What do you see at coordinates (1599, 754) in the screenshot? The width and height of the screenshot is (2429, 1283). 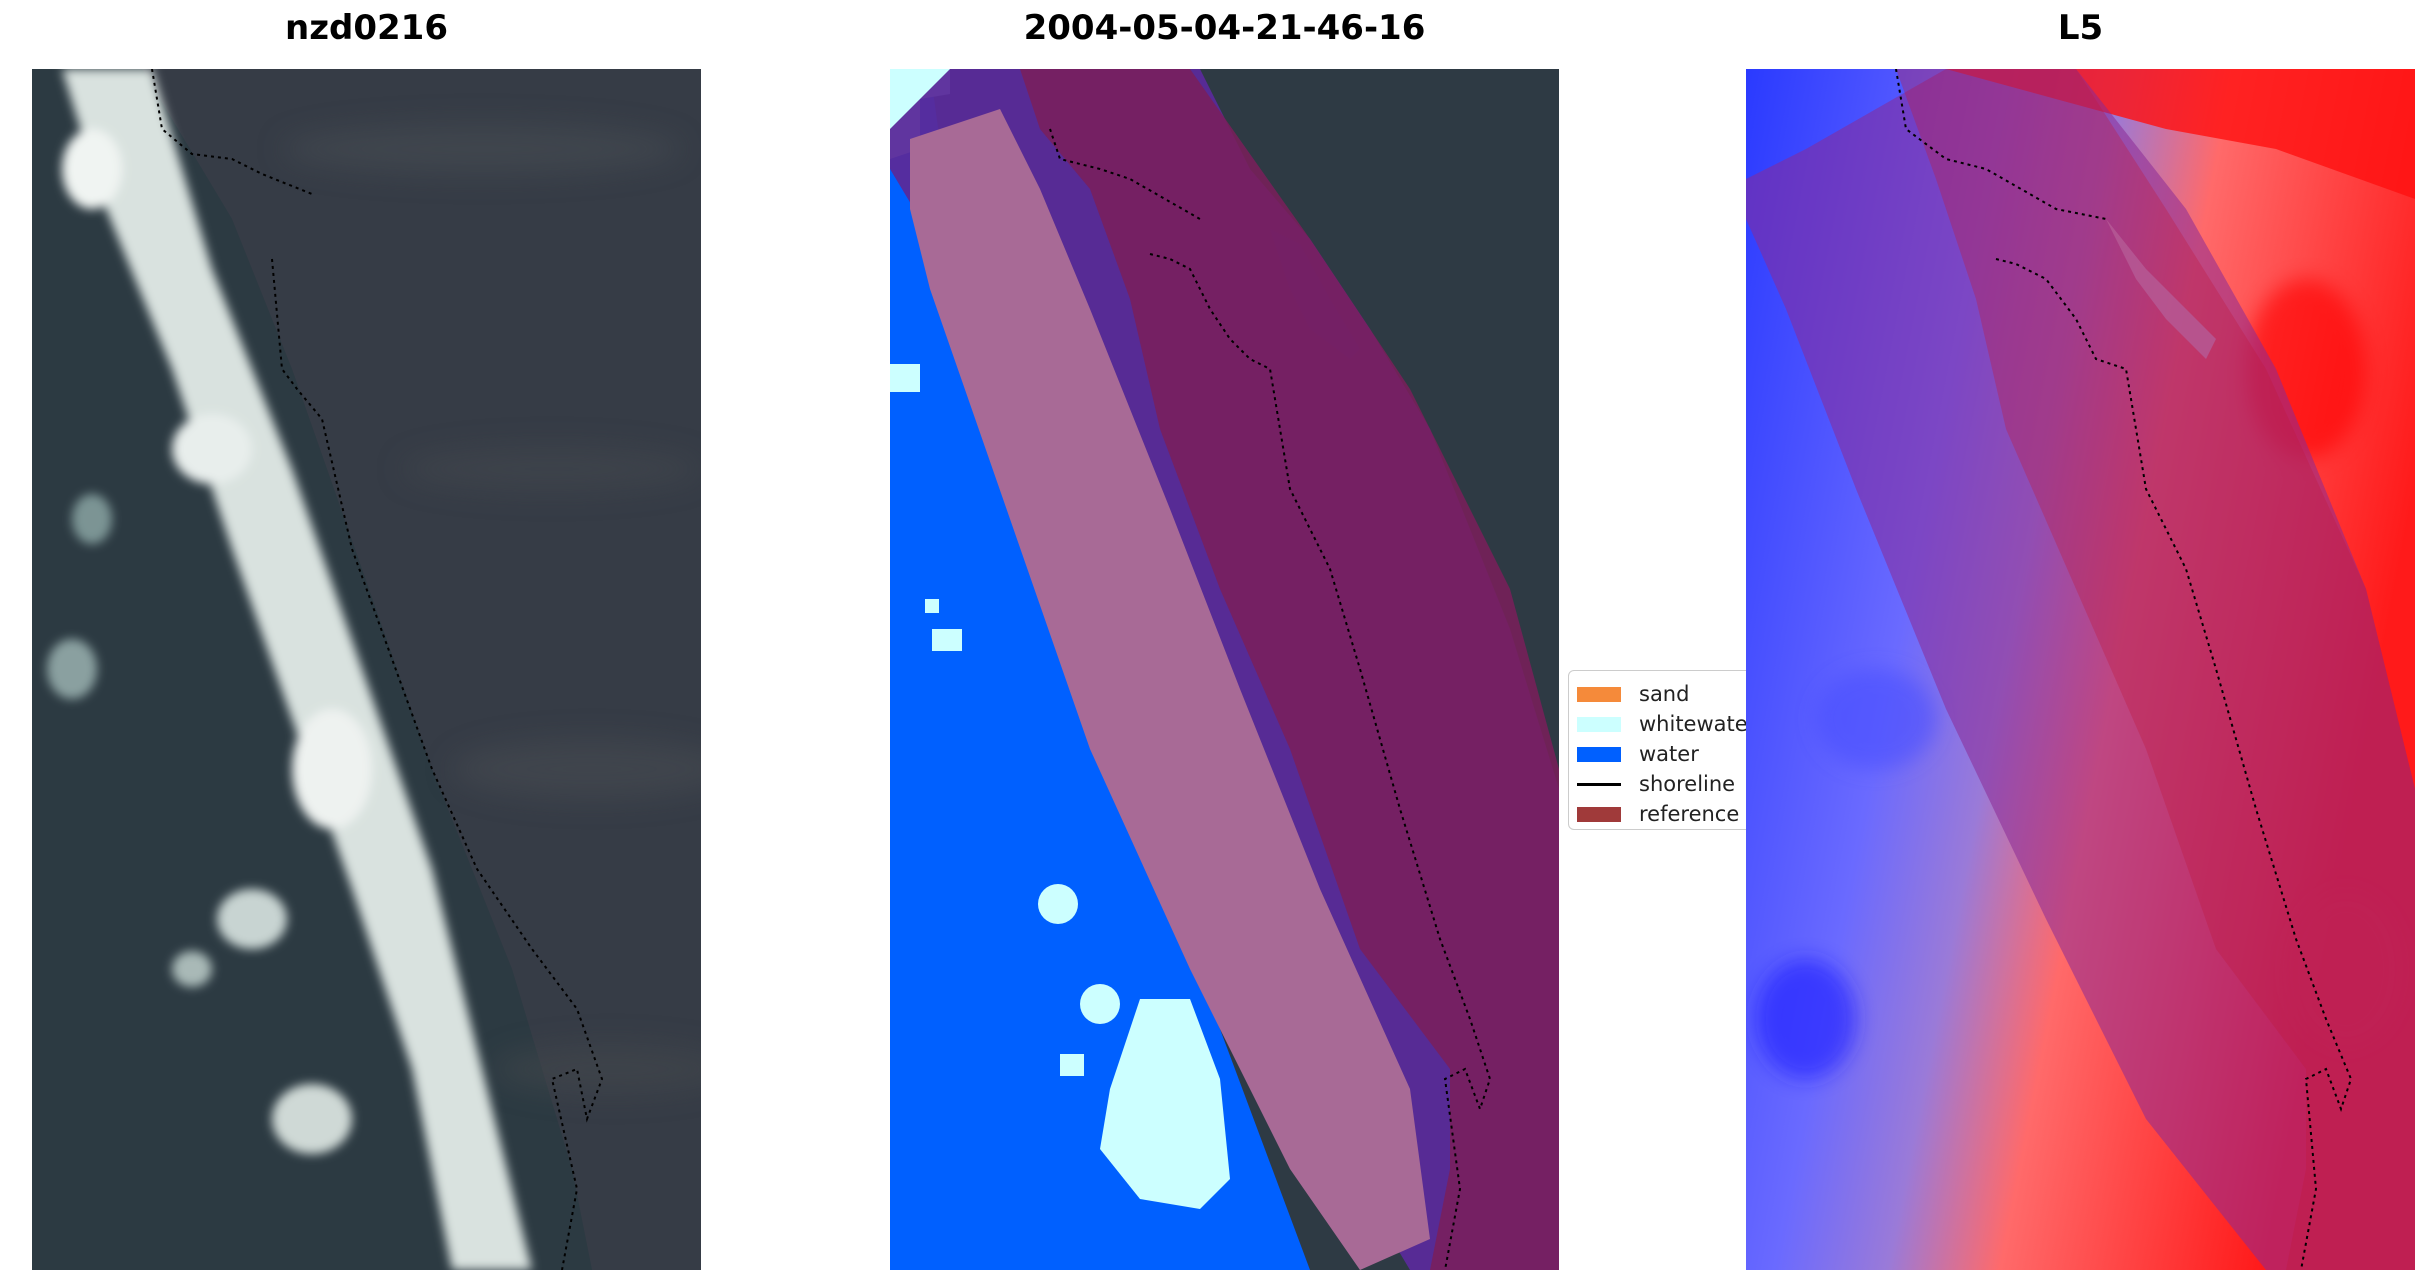 I see `water-swatch` at bounding box center [1599, 754].